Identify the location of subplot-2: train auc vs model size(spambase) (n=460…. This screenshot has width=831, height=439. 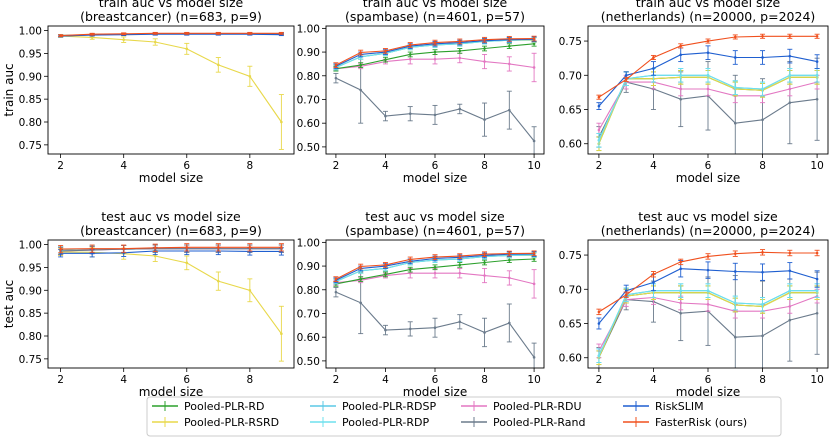
(421, 92).